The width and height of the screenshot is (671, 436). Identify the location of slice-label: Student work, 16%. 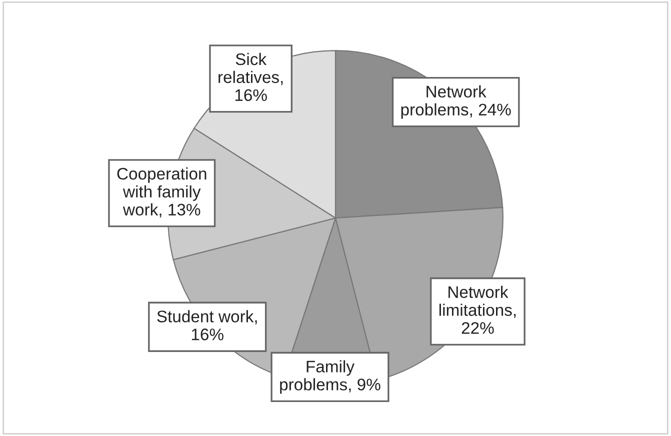
(207, 325).